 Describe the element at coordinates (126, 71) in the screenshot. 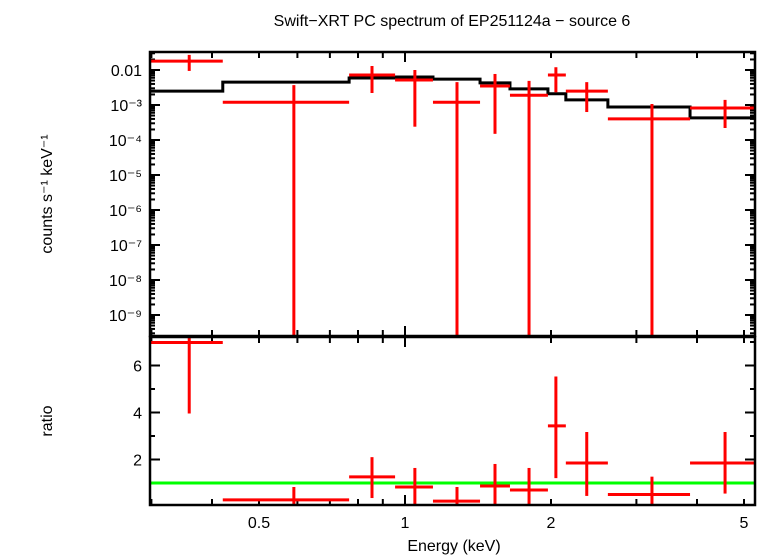

I see `y-tick-label: 0.01` at that location.